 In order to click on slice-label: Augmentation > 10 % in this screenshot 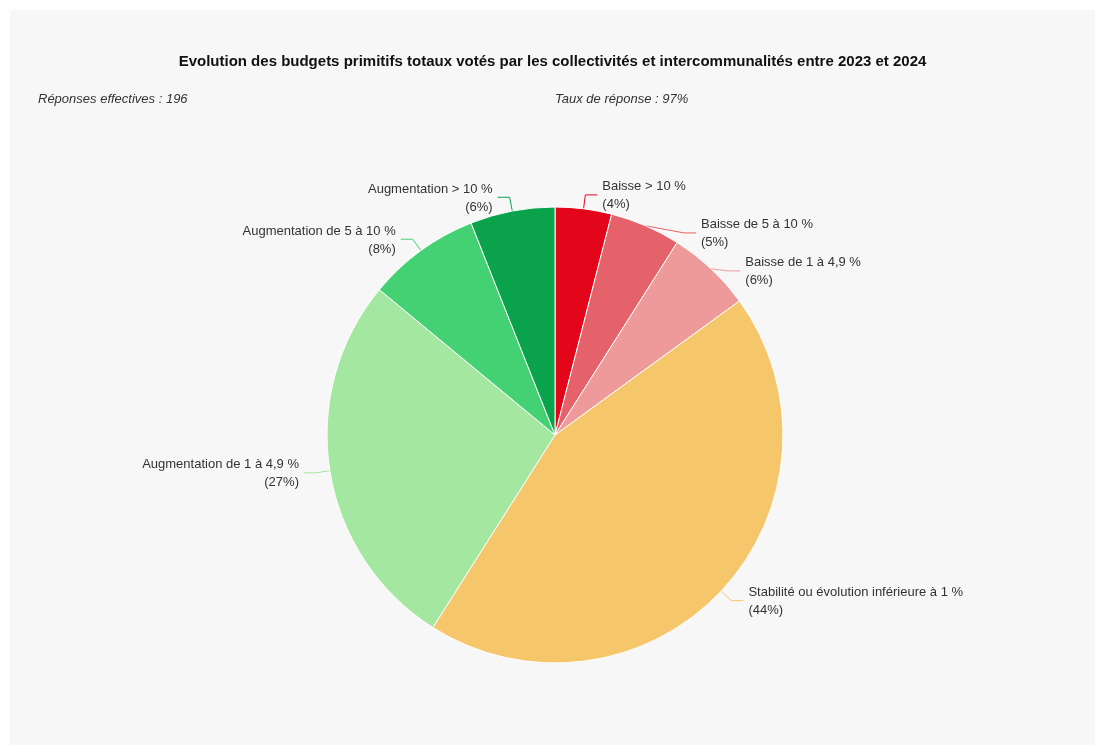, I will do `click(430, 188)`.